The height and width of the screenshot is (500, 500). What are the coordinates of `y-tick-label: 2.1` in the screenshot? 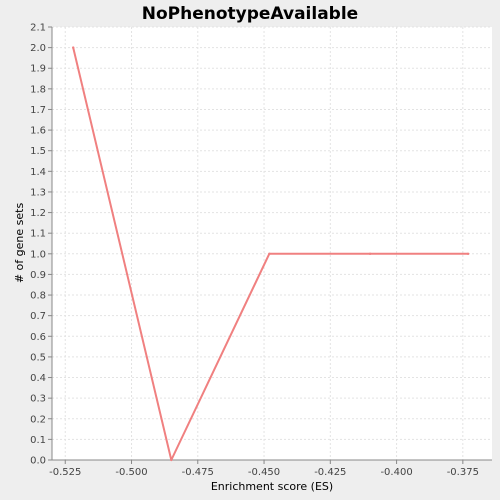 It's located at (38, 28).